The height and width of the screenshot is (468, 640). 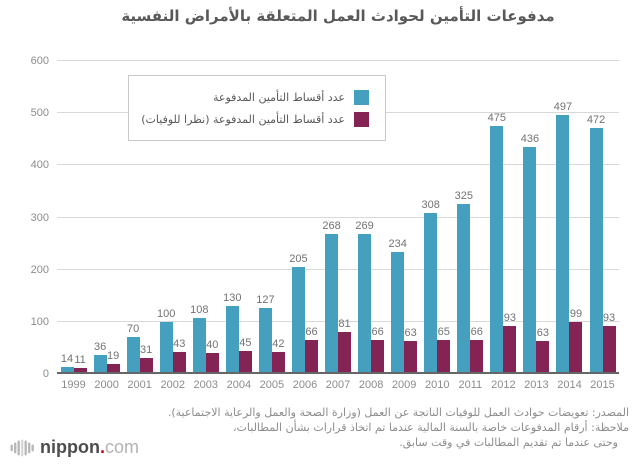 I want to click on bar-2008-series2, so click(x=378, y=356).